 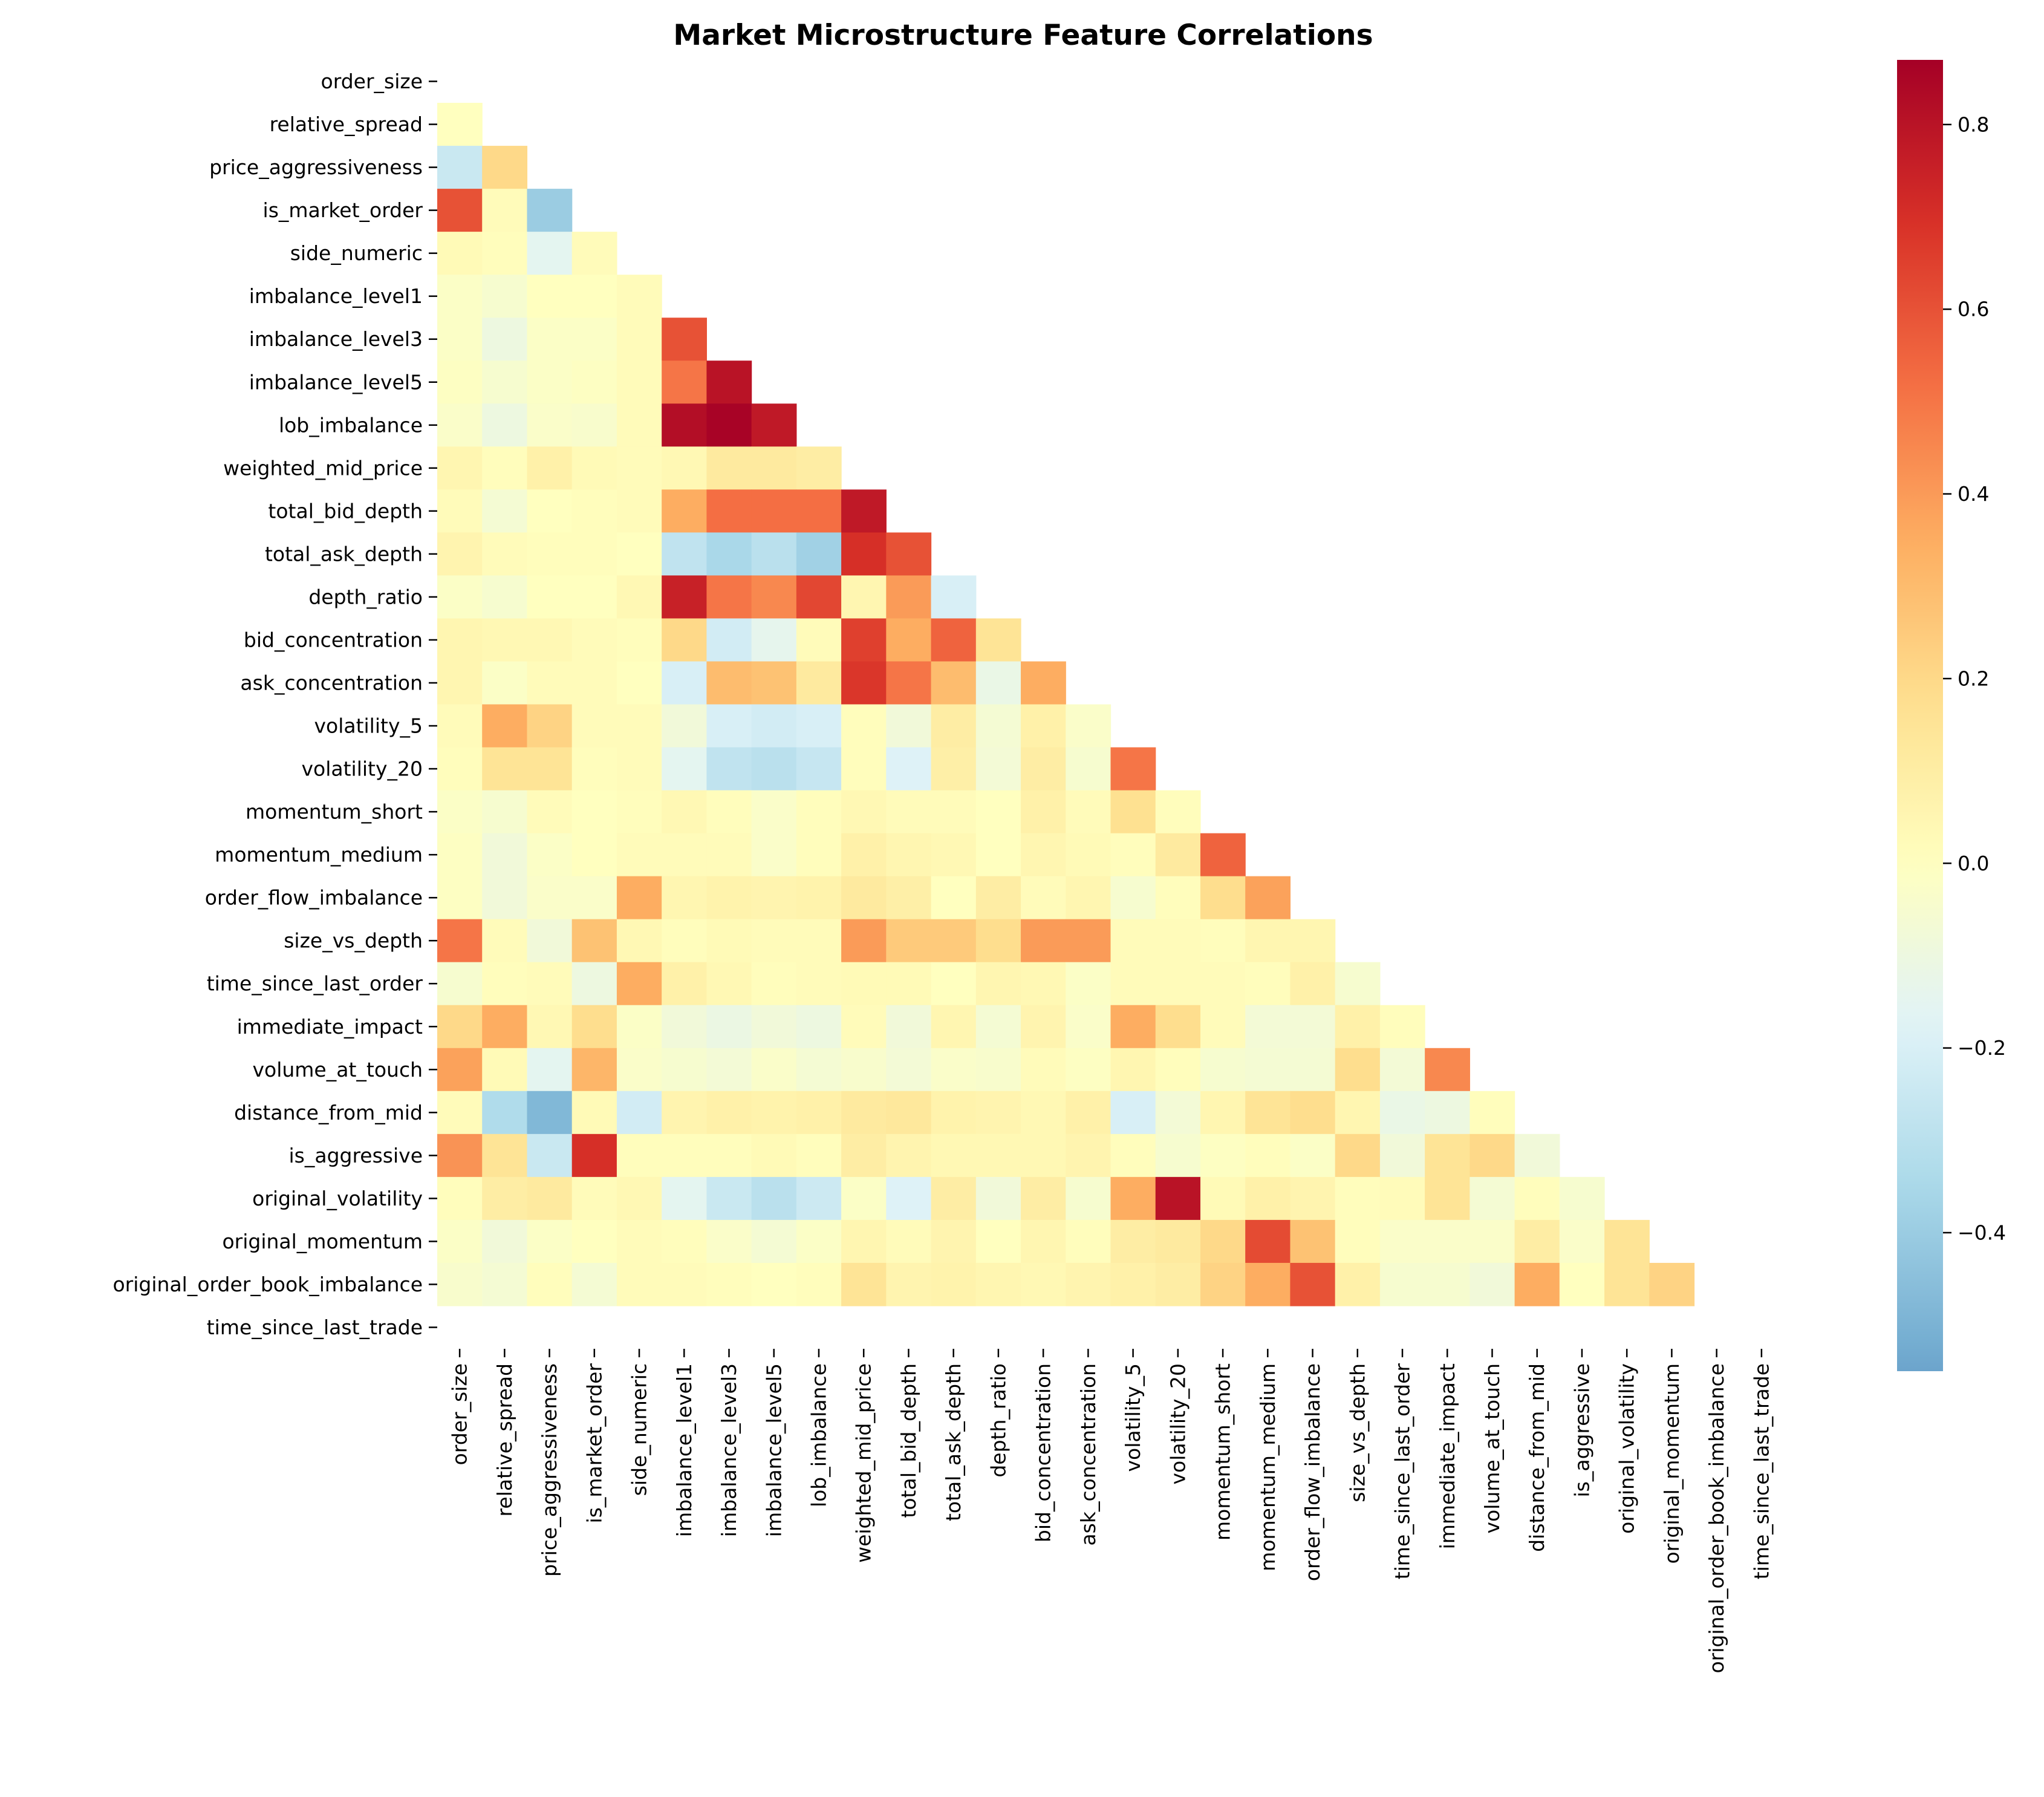 What do you see at coordinates (330, 1027) in the screenshot?
I see `row-tick-label: immediate_impact` at bounding box center [330, 1027].